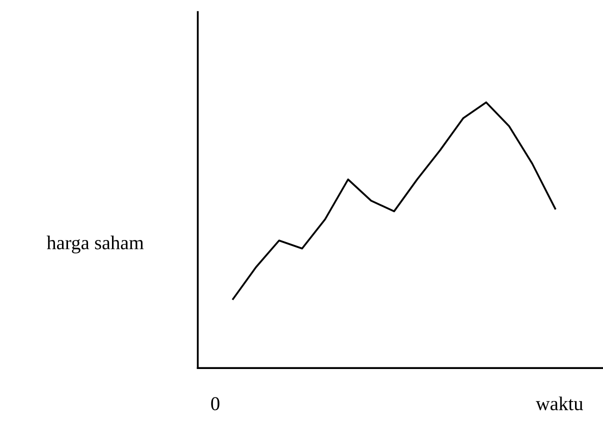 Image resolution: width=603 pixels, height=429 pixels. What do you see at coordinates (215, 403) in the screenshot?
I see `text: 0` at bounding box center [215, 403].